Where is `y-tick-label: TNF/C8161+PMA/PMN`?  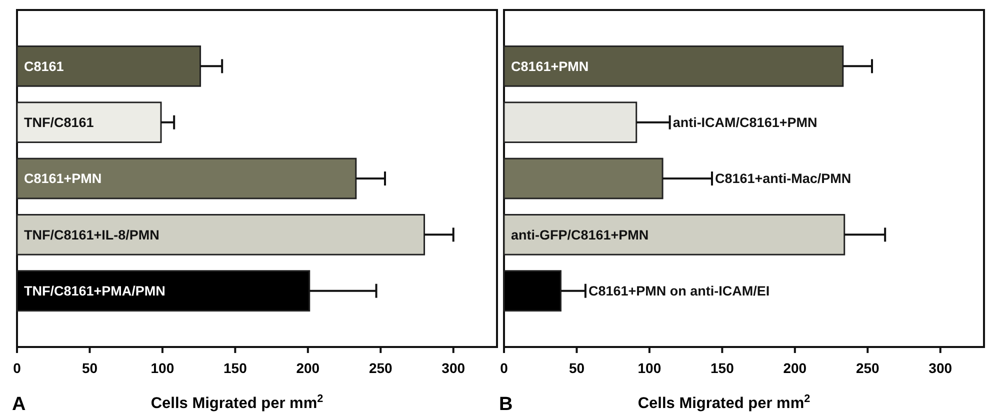
y-tick-label: TNF/C8161+PMA/PMN is located at coordinates (95, 291).